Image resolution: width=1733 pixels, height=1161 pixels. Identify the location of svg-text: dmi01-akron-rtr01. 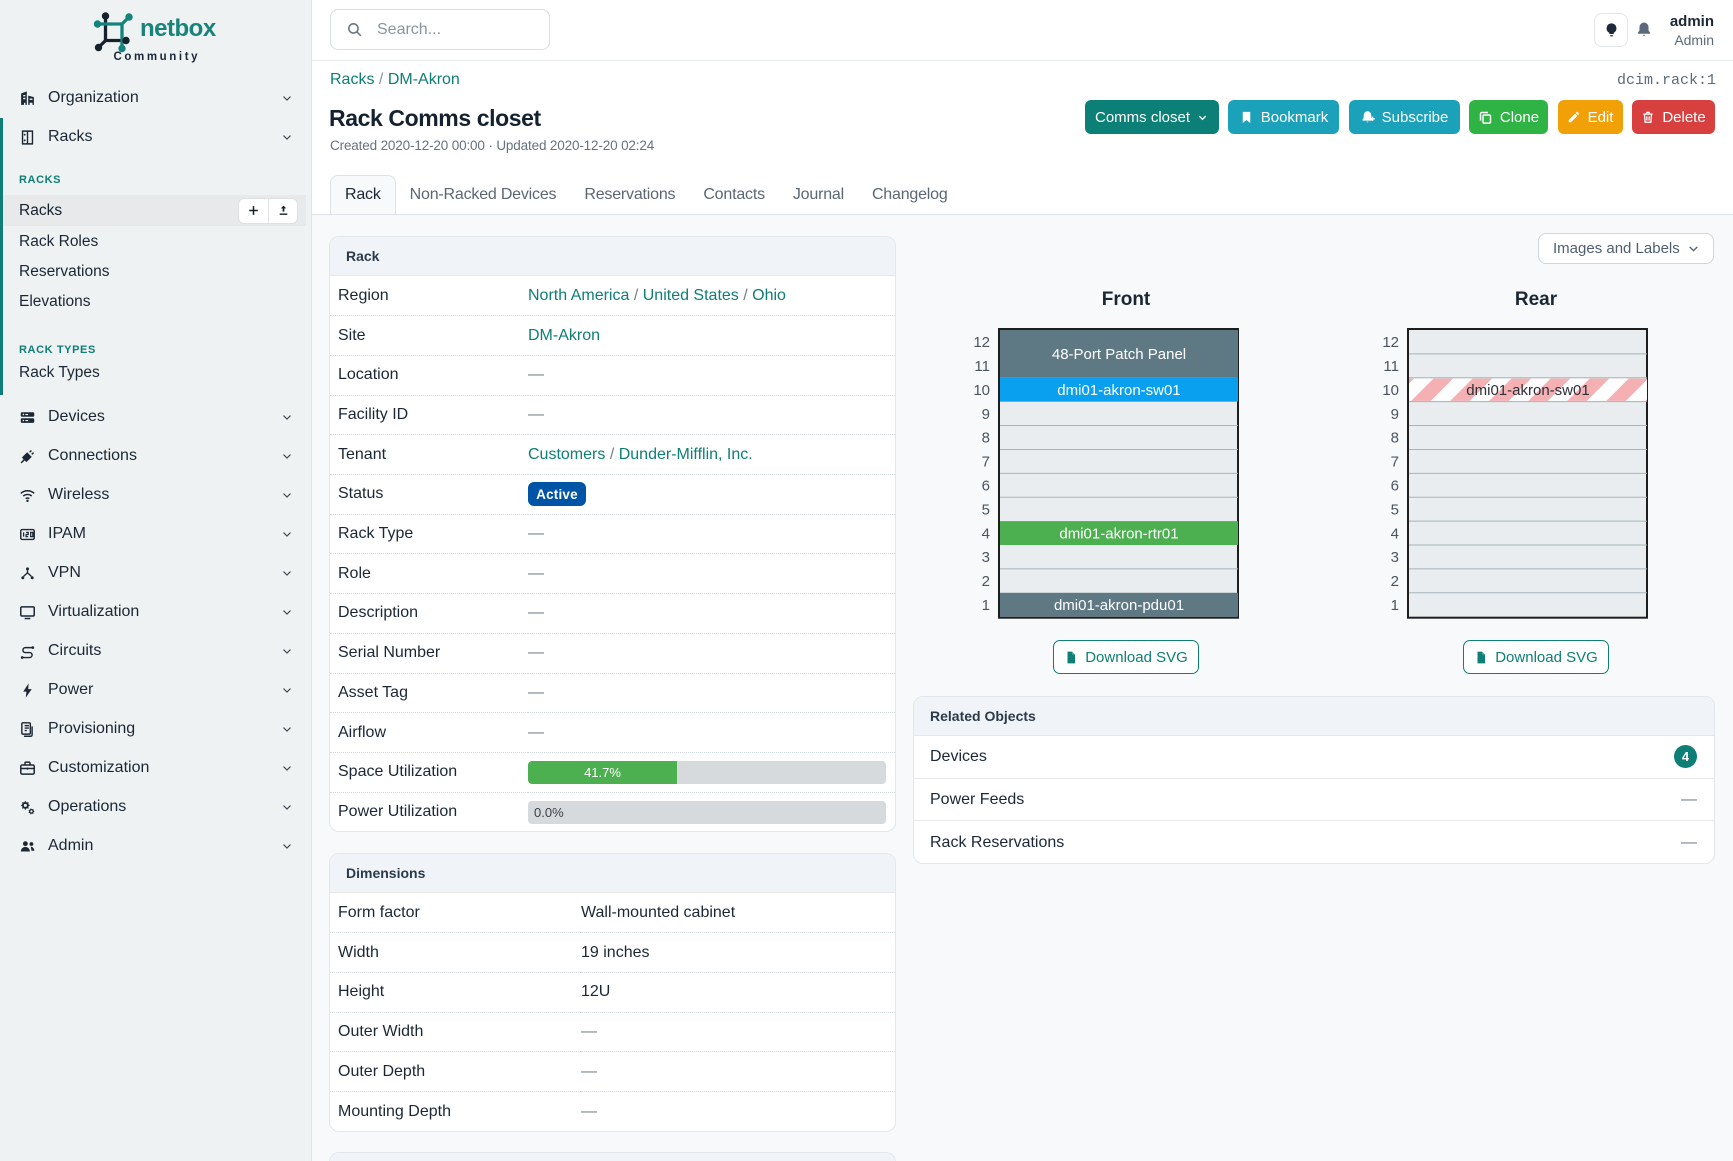
(1118, 533).